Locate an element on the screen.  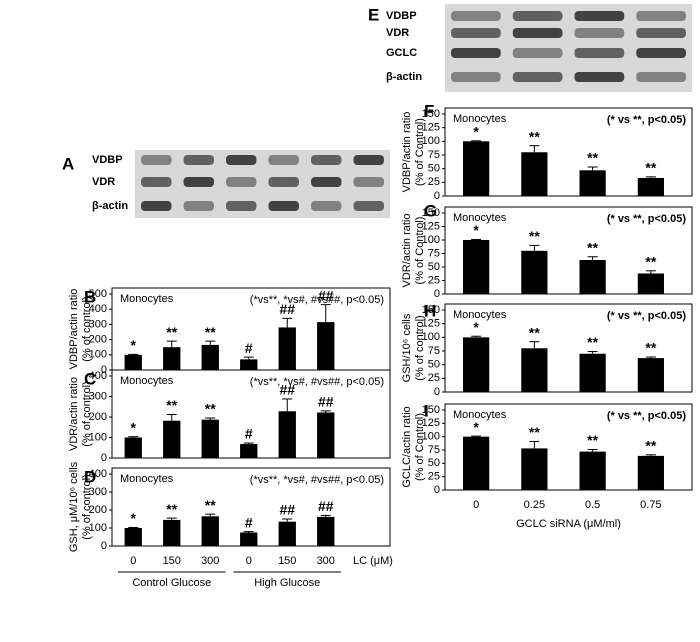
panel-letter: F is located at coordinates (429, 110).